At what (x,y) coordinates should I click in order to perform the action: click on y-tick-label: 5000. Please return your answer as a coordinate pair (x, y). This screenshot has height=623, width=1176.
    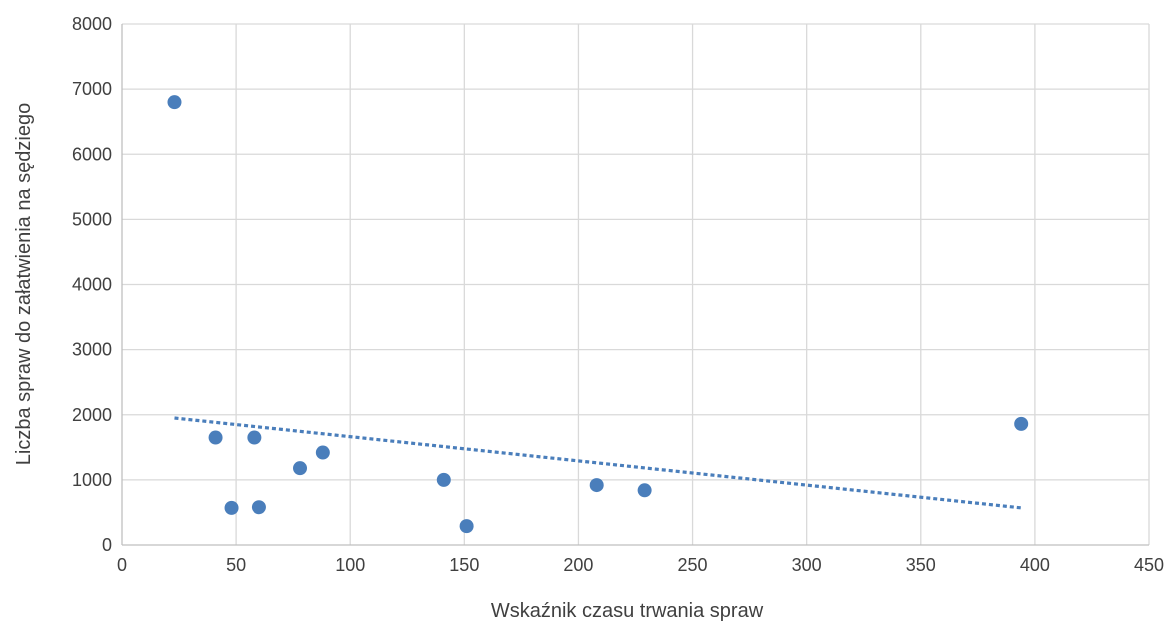
    Looking at the image, I should click on (92, 219).